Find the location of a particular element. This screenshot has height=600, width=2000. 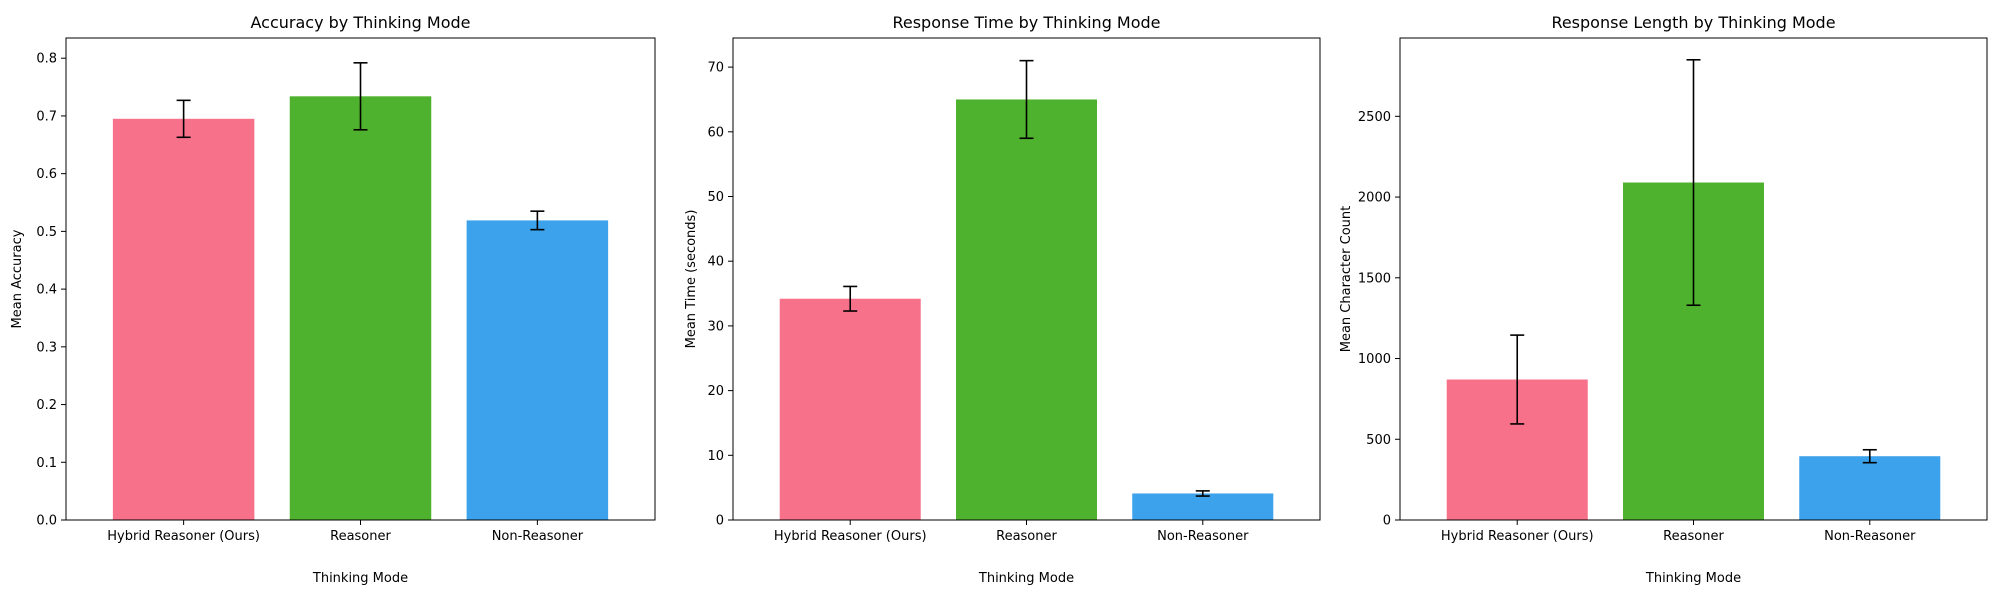

y-tick-label: 2500 is located at coordinates (1374, 117).